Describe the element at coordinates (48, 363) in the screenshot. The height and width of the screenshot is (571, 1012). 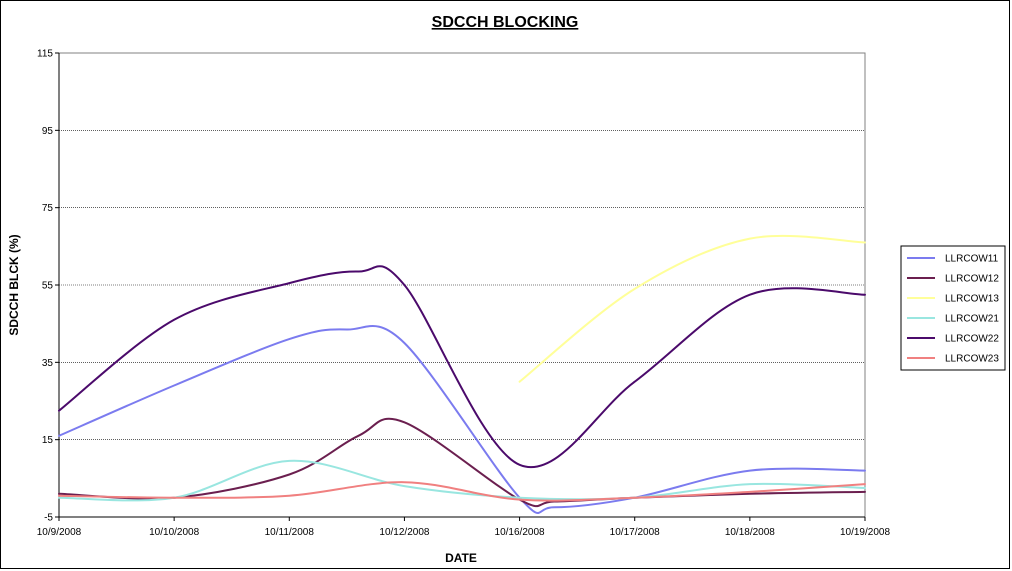
I see `y-tick-label: 35` at that location.